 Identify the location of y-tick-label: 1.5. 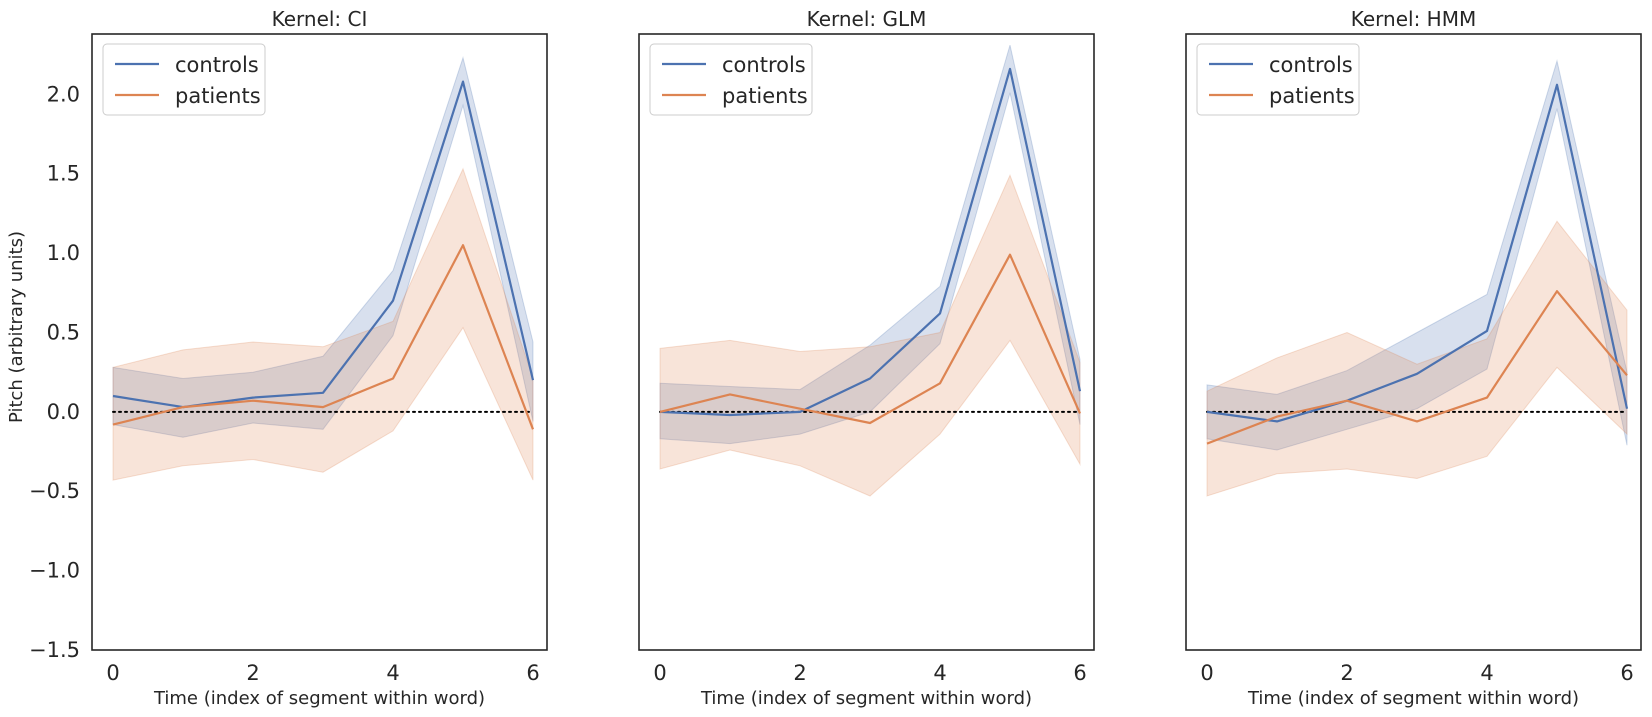
(63, 174).